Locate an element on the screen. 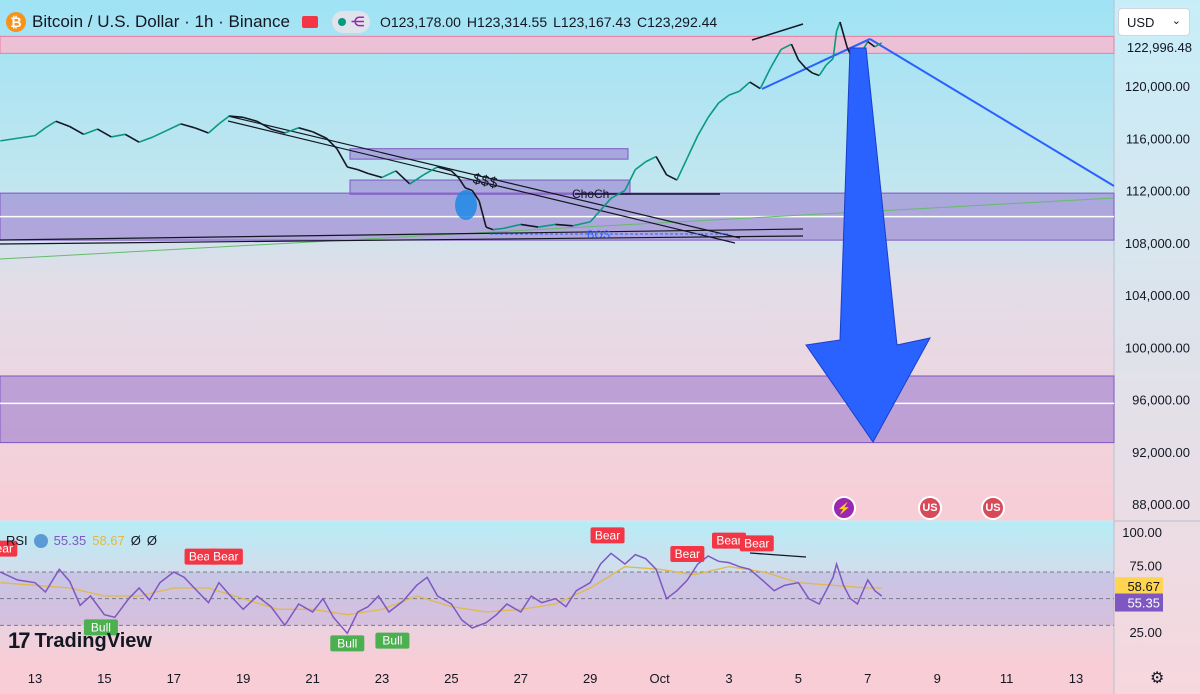 This screenshot has height=694, width=1200. annotation-liquidity: $$$ is located at coordinates (485, 181).